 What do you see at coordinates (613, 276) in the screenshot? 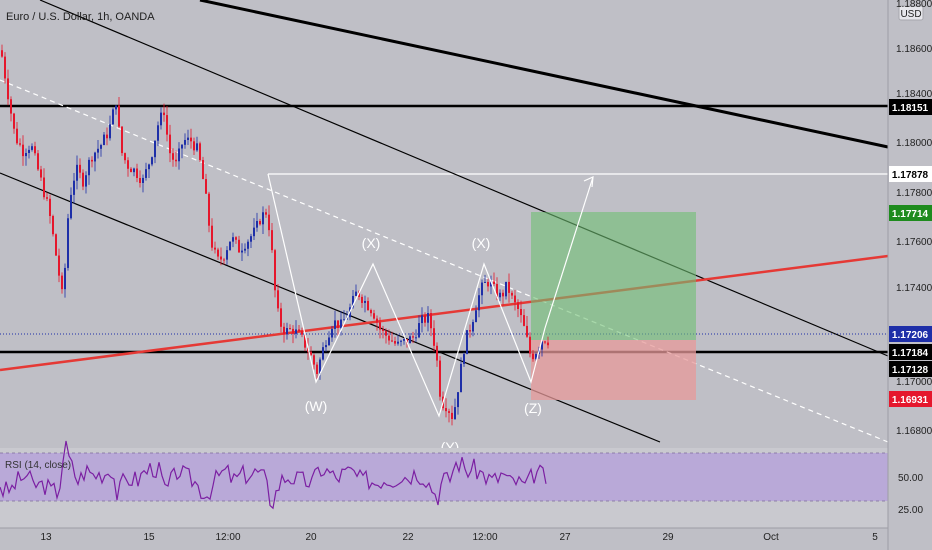
I see `profit-zone` at bounding box center [613, 276].